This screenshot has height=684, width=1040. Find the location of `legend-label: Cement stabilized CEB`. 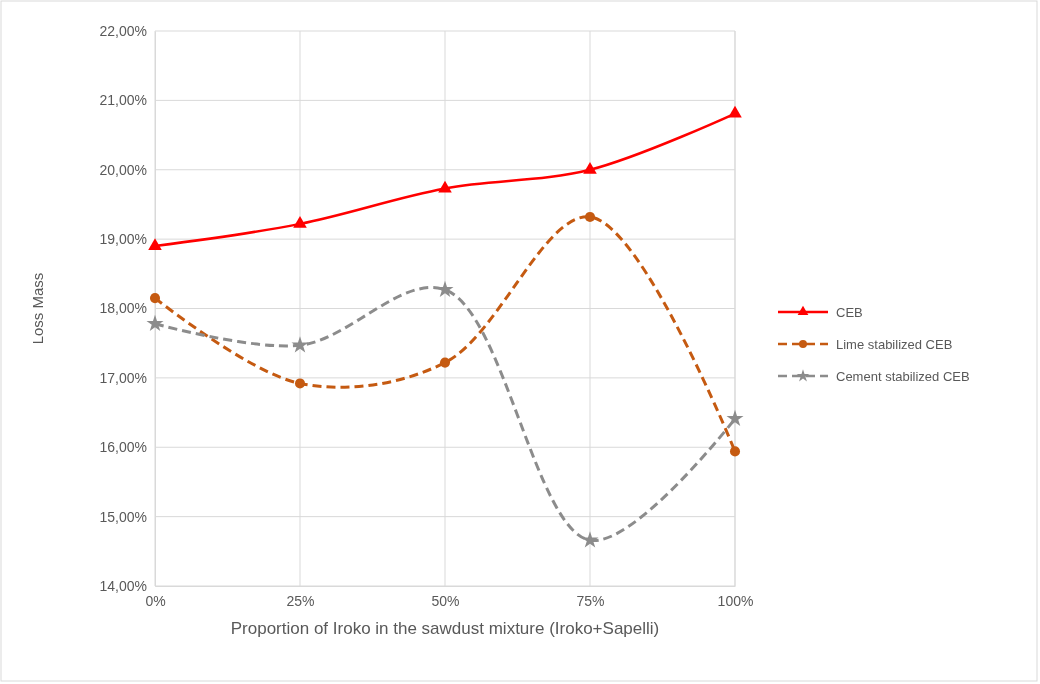

legend-label: Cement stabilized CEB is located at coordinates (903, 376).